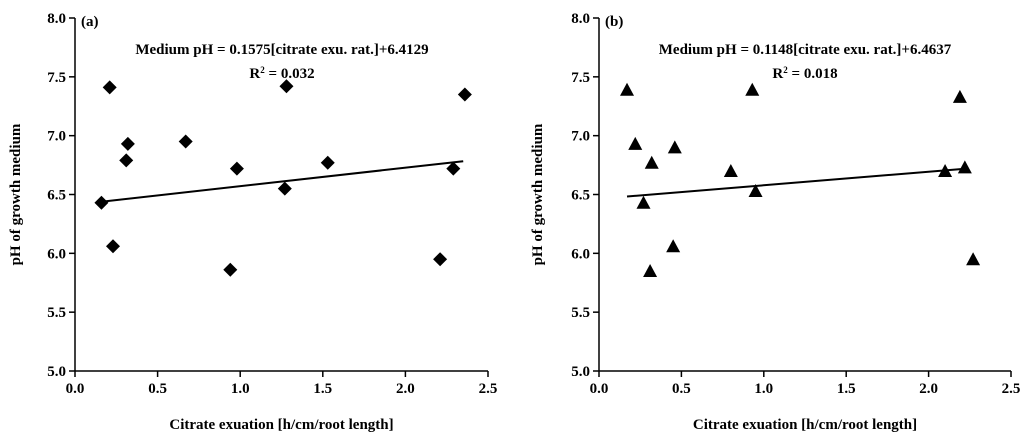  What do you see at coordinates (614, 22) in the screenshot?
I see `panel-label: (b)` at bounding box center [614, 22].